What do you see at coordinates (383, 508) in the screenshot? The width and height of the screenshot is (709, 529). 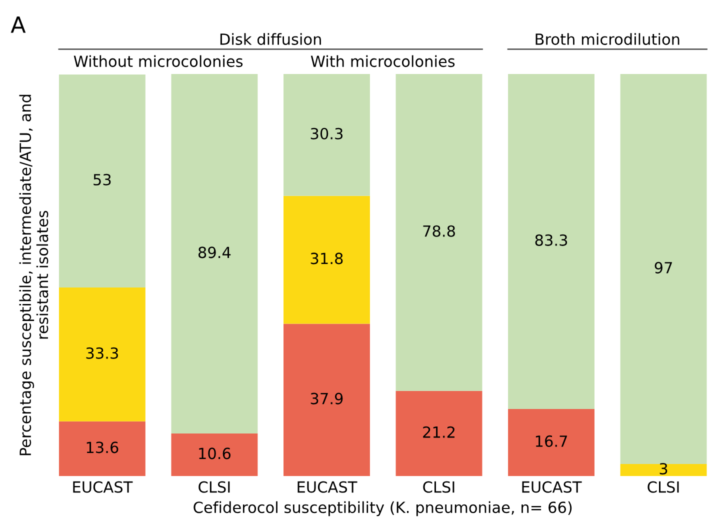 I see `x-axis-title: Cefiderocol susceptibility (K. pneumoniae, n= 66)` at bounding box center [383, 508].